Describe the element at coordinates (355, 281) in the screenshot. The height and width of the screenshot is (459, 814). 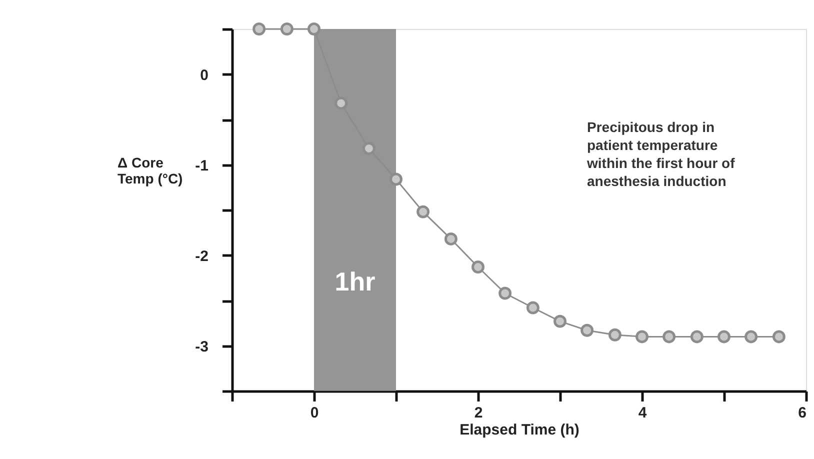
I see `band-label: 1hr` at that location.